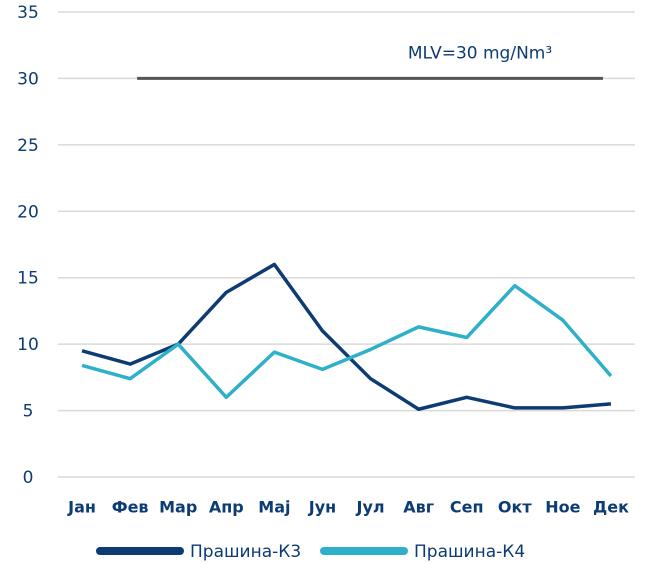  Describe the element at coordinates (28, 146) in the screenshot. I see `y-tick-label: 25` at that location.